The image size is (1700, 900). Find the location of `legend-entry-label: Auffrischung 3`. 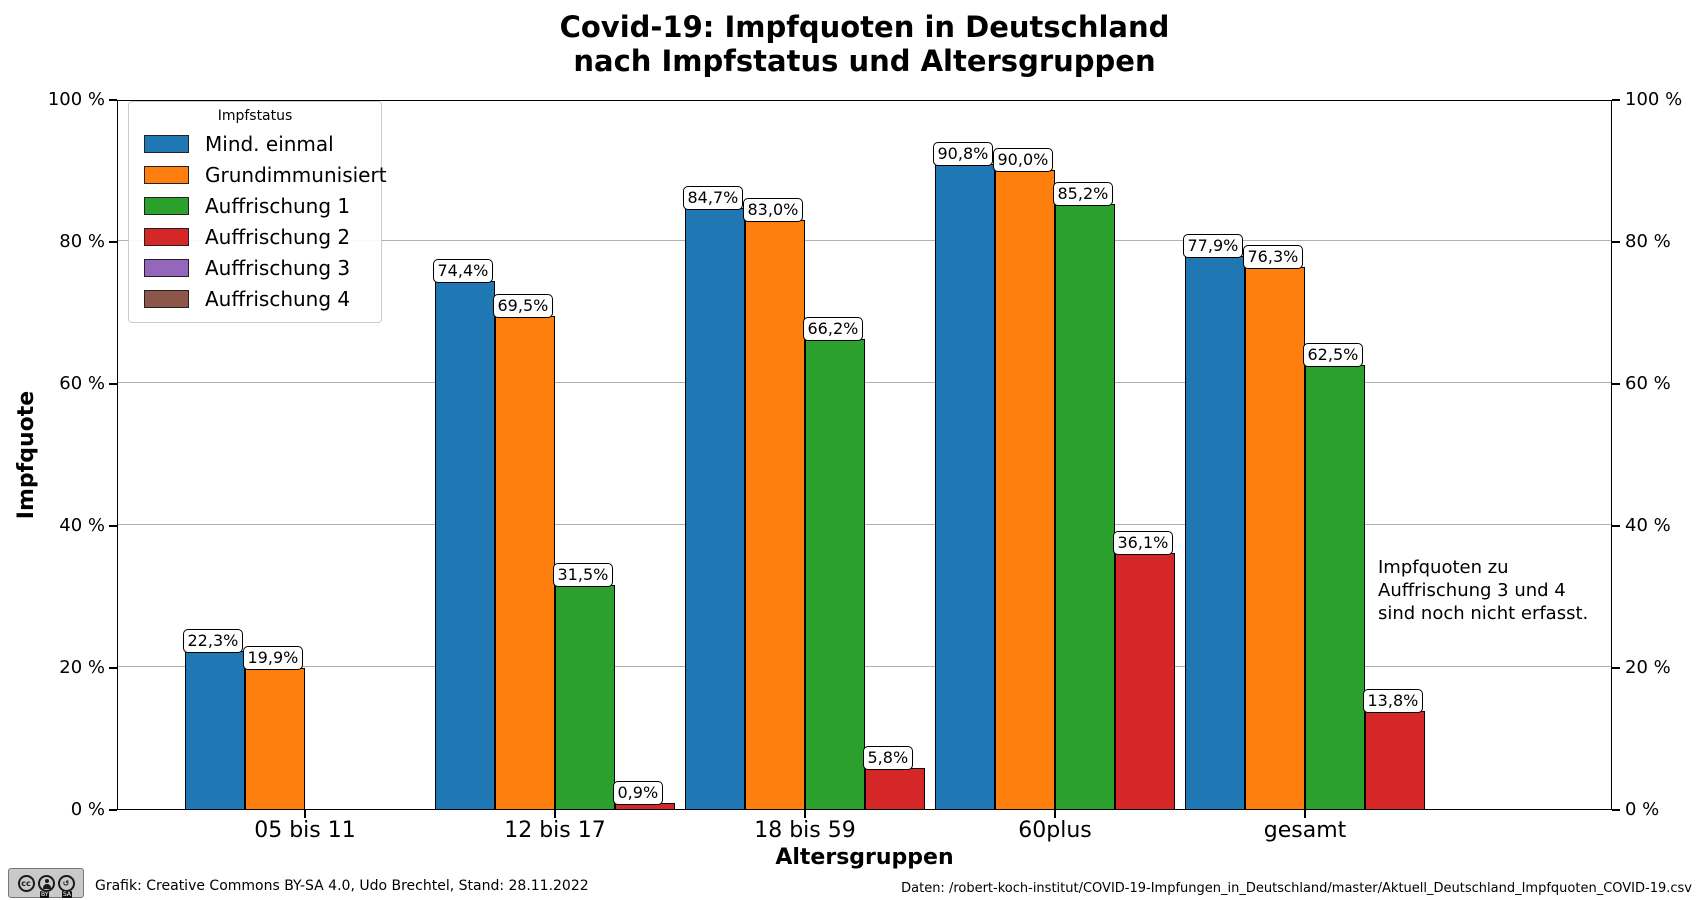

legend-entry-label: Auffrischung 3 is located at coordinates (278, 267).